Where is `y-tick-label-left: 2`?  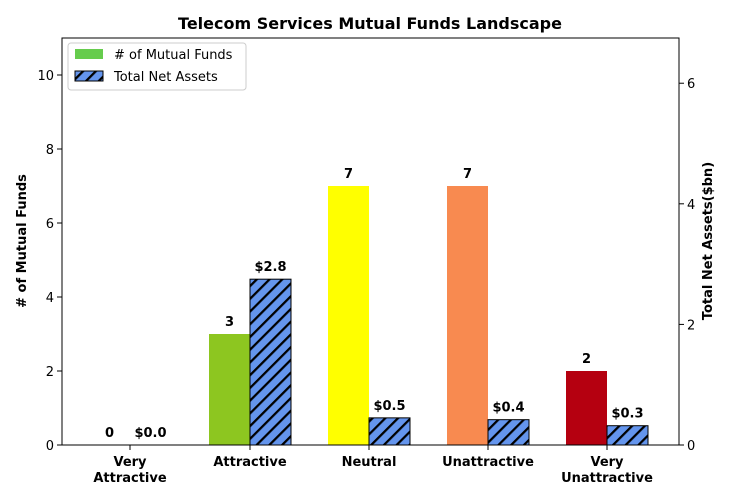 y-tick-label-left: 2 is located at coordinates (50, 372).